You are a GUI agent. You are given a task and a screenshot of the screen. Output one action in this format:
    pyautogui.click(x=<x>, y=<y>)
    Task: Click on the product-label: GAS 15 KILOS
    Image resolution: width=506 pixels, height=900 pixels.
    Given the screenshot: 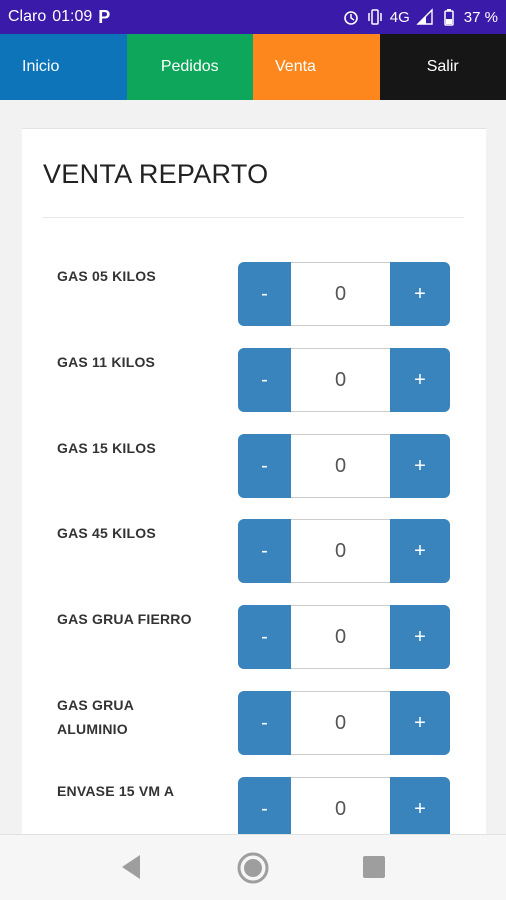 What is the action you would take?
    pyautogui.click(x=106, y=448)
    